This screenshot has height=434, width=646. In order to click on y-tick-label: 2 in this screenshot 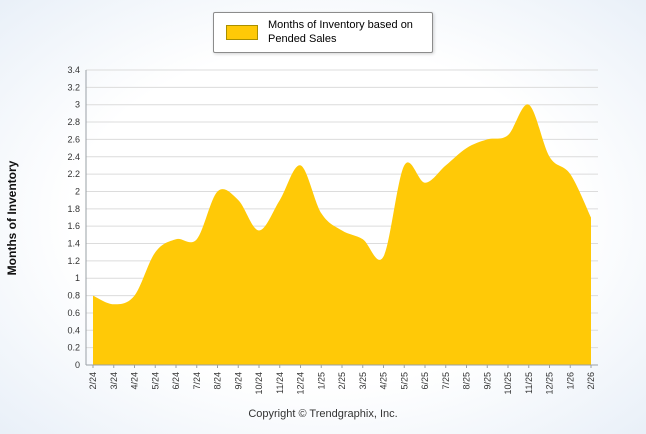, I will do `click(77, 191)`.